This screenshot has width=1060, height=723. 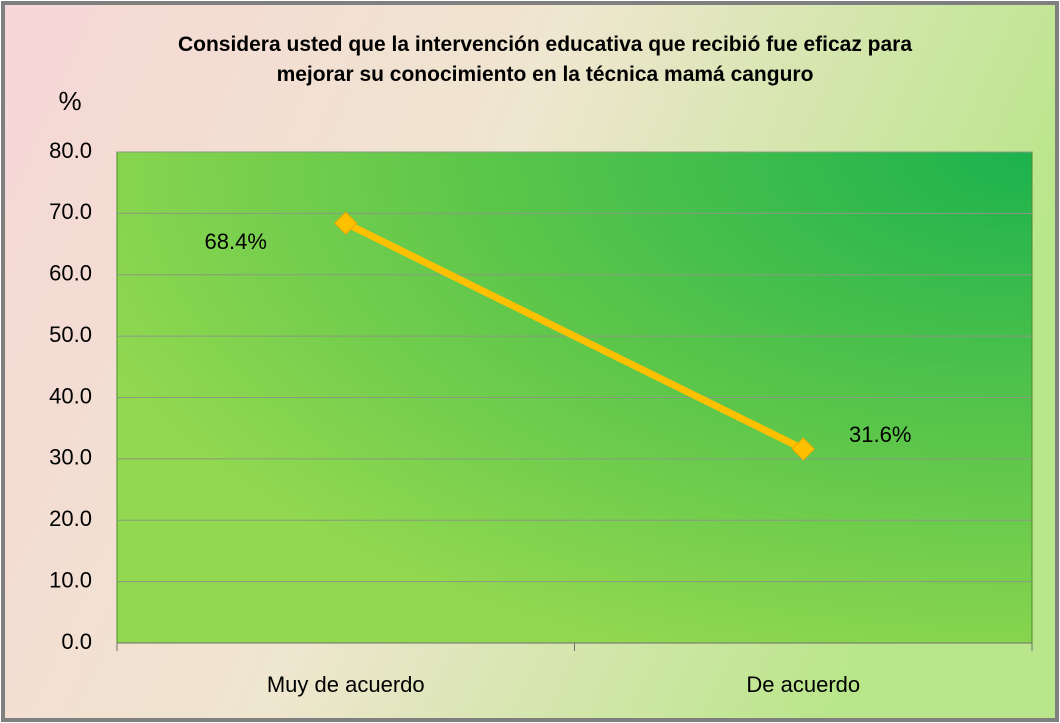 I want to click on y-tick-label: 70.0, so click(x=70, y=211).